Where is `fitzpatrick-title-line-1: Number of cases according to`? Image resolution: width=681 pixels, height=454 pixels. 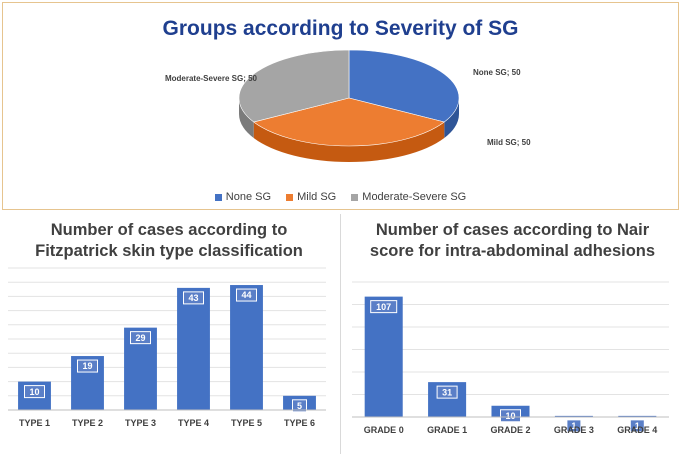
fitzpatrick-title-line-1: Number of cases according to is located at coordinates (169, 230).